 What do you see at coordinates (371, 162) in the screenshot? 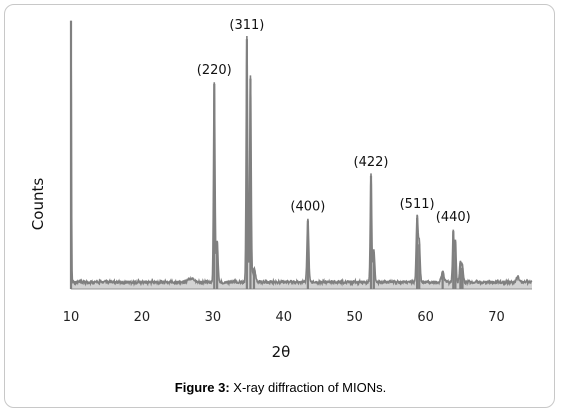
I see `peak-annotation: (422)` at bounding box center [371, 162].